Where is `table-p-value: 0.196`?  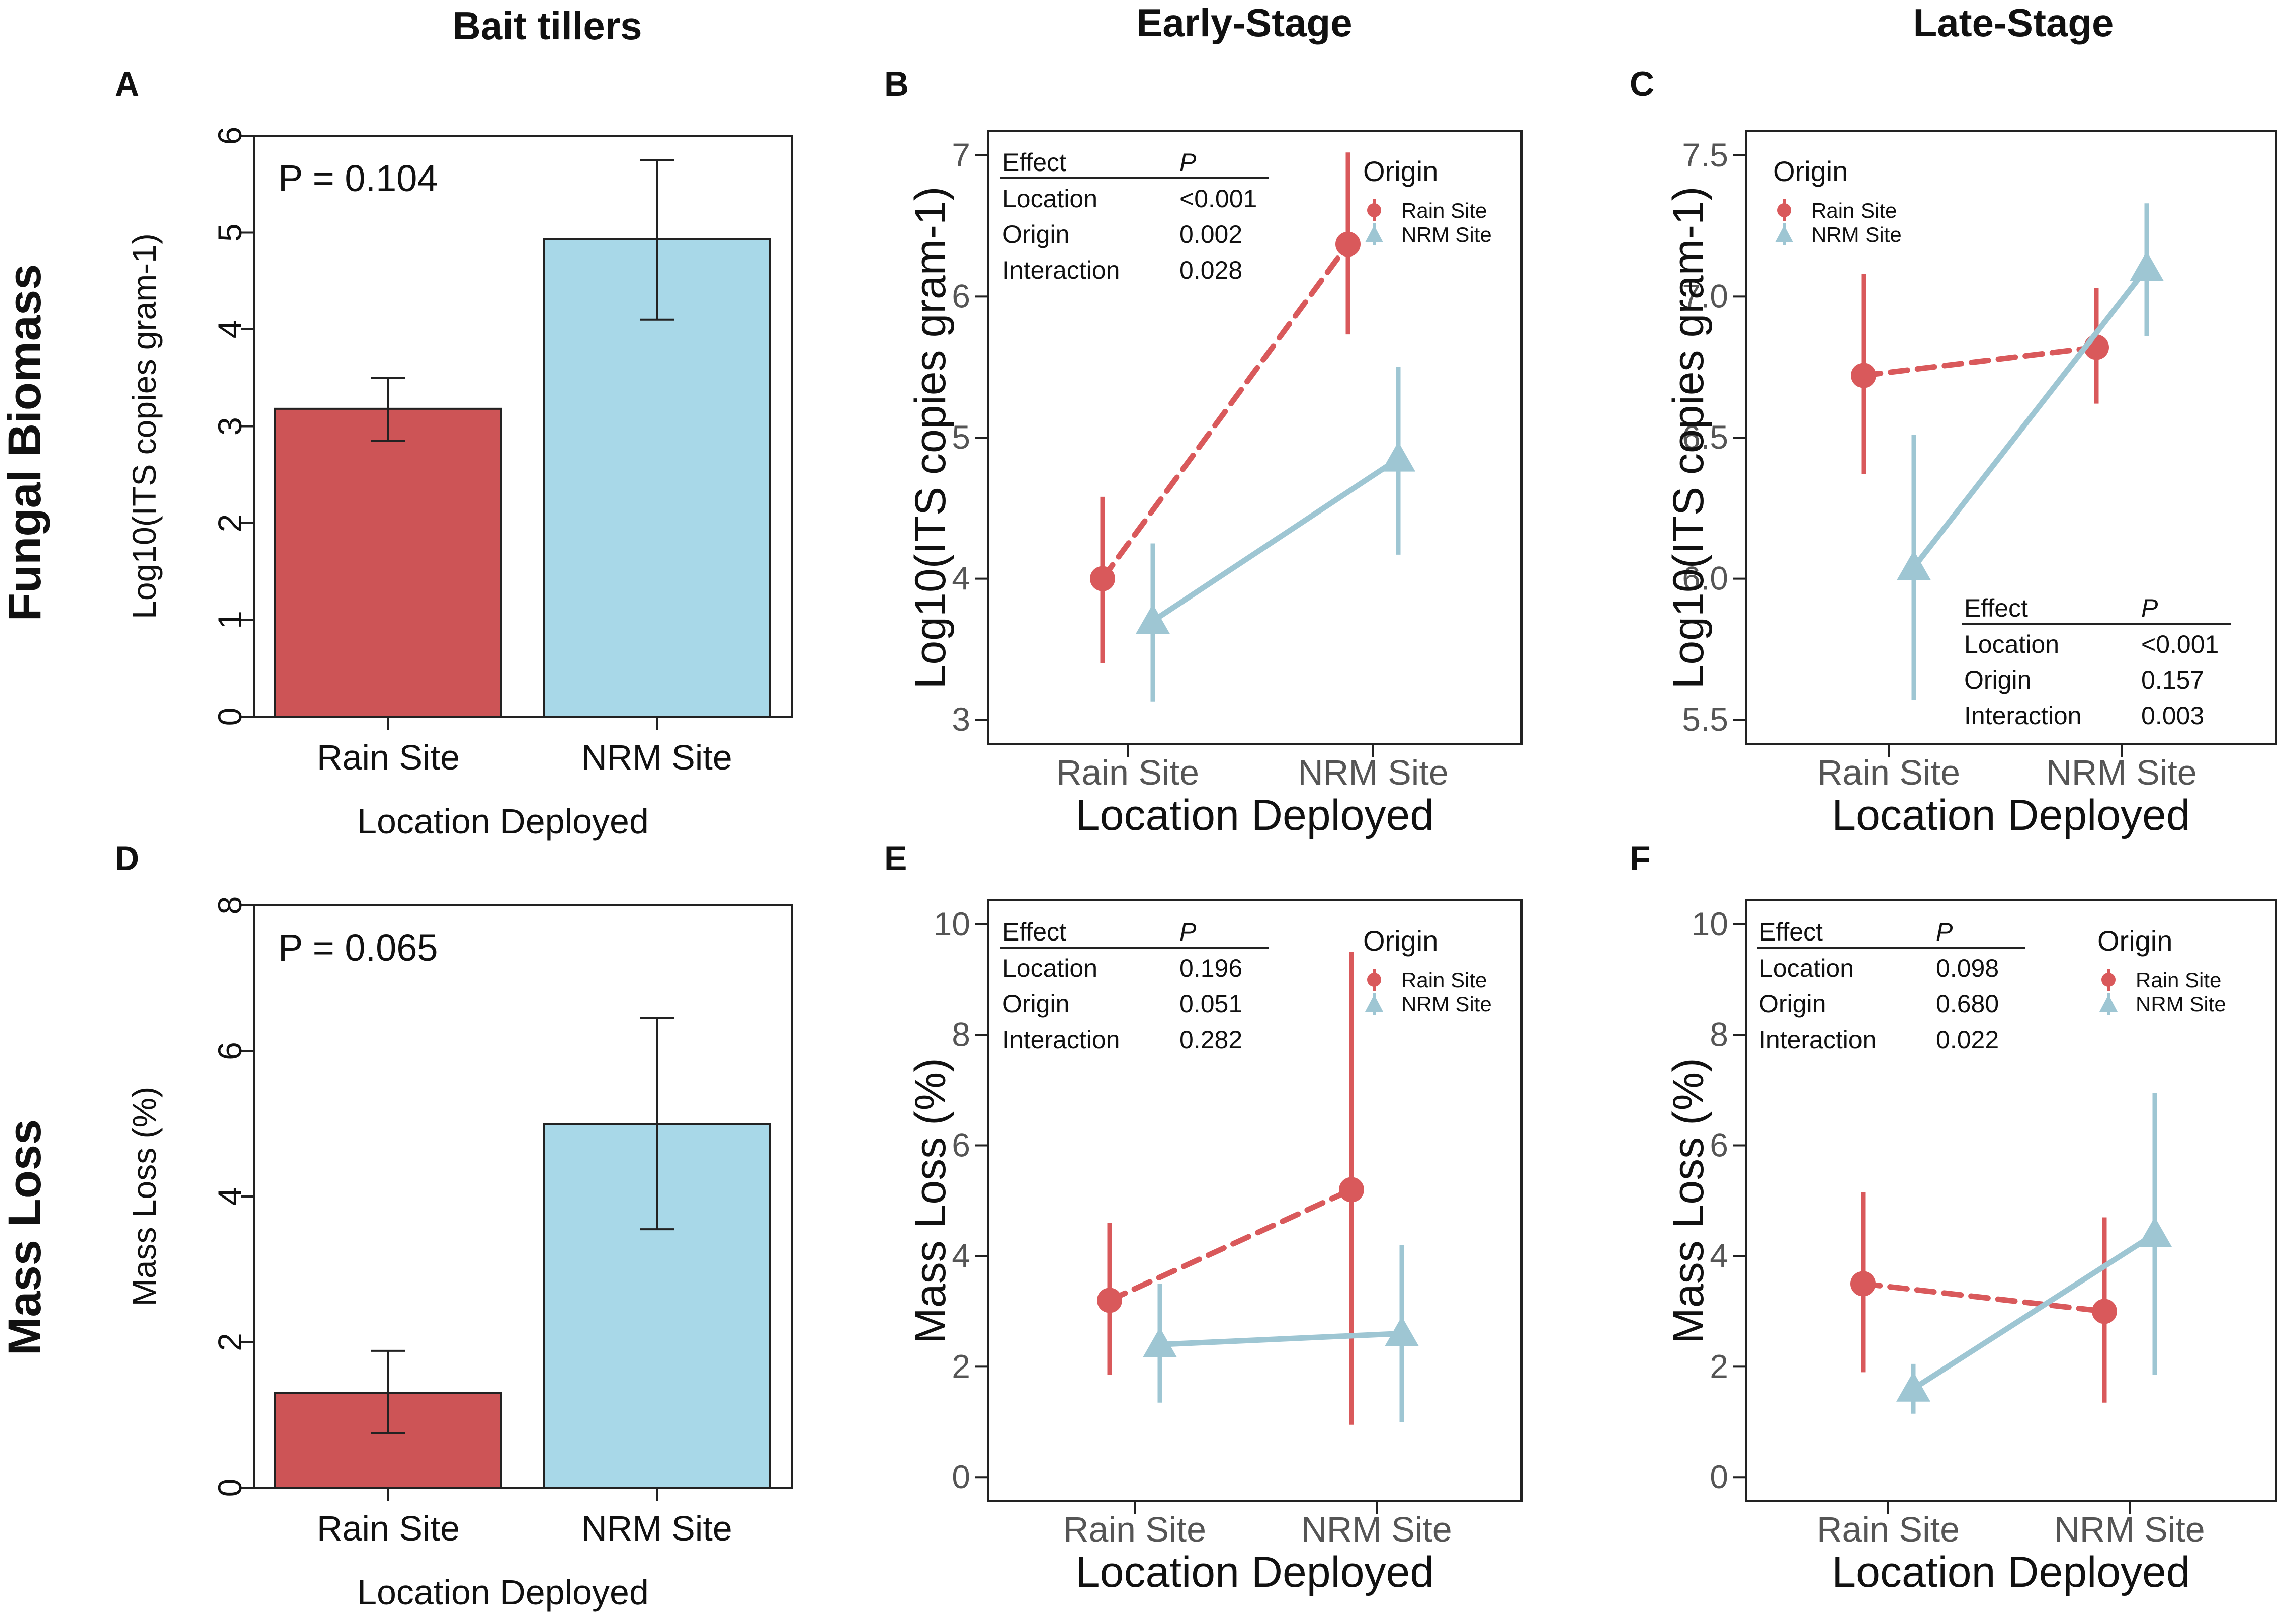
table-p-value: 0.196 is located at coordinates (1210, 968).